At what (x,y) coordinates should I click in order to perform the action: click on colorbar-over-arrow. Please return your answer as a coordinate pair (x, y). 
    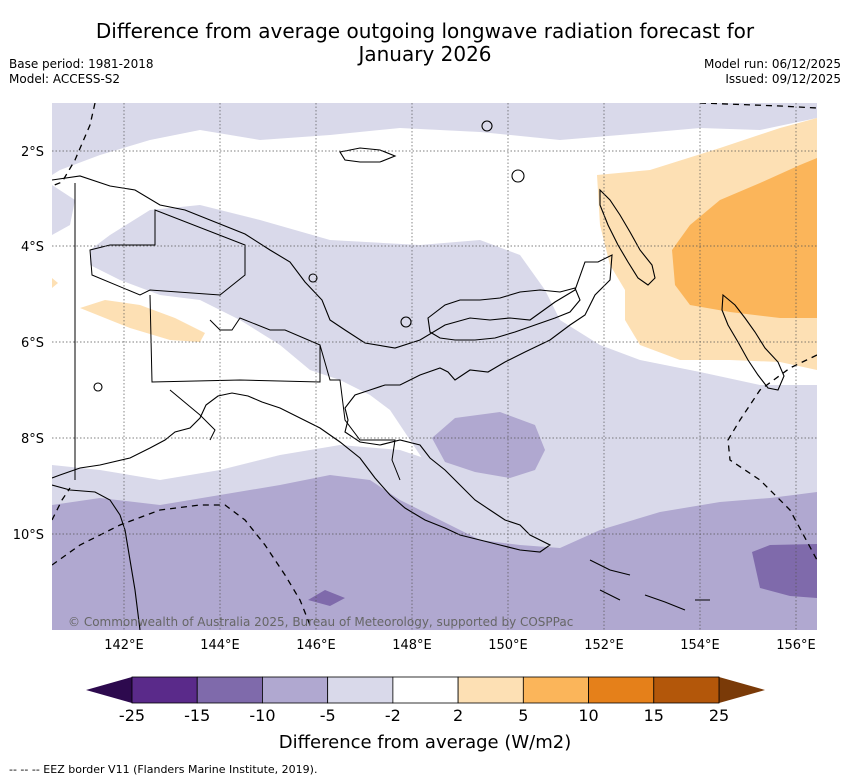
    Looking at the image, I should click on (742, 690).